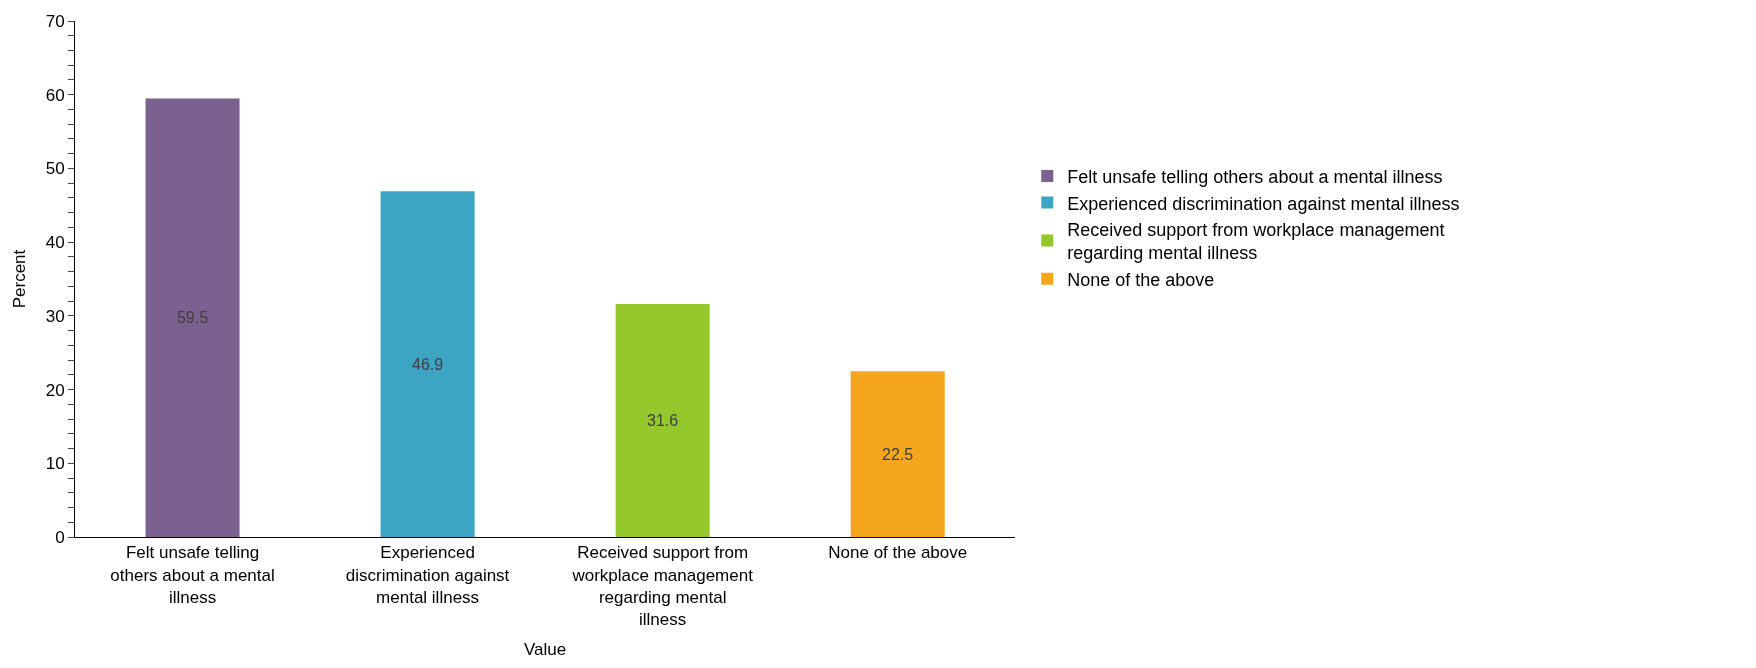 The image size is (1756, 668). What do you see at coordinates (1255, 177) in the screenshot?
I see `legend-label: Felt unsafe telling others about a mental illness` at bounding box center [1255, 177].